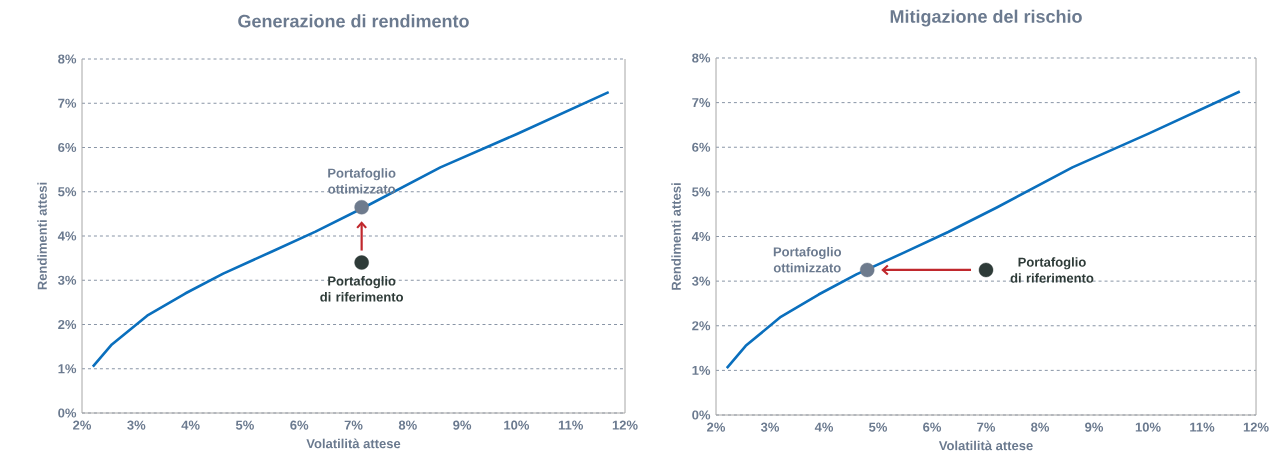 The image size is (1277, 472). Describe the element at coordinates (353, 21) in the screenshot. I see `chart-title: Generazione di rendimento` at that location.